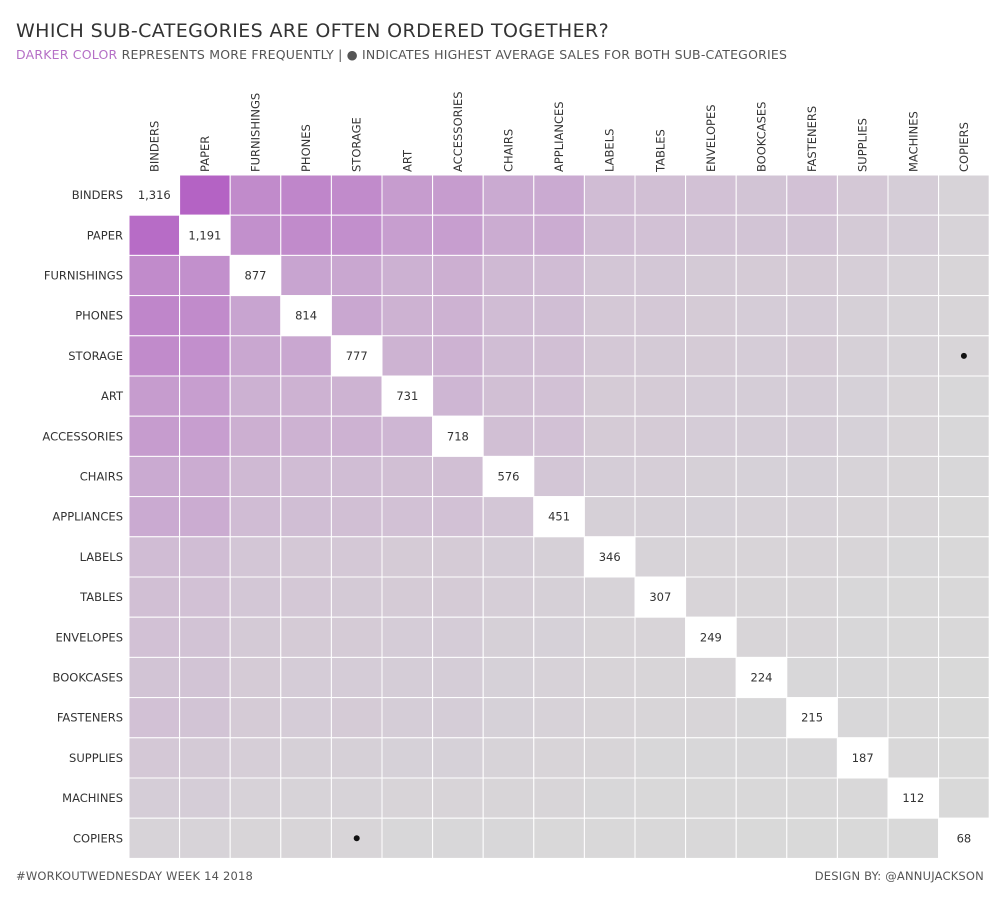  Describe the element at coordinates (711, 637) in the screenshot. I see `diagonal-cell-envelopes` at that location.